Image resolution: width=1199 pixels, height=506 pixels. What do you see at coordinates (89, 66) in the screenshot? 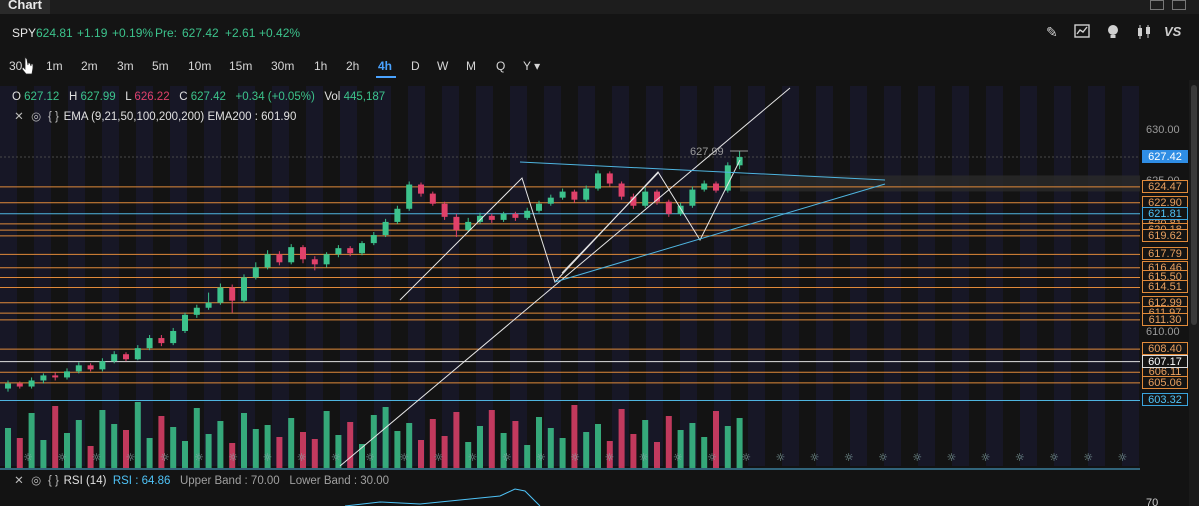
I see `timeframe-2m: 2m` at bounding box center [89, 66].